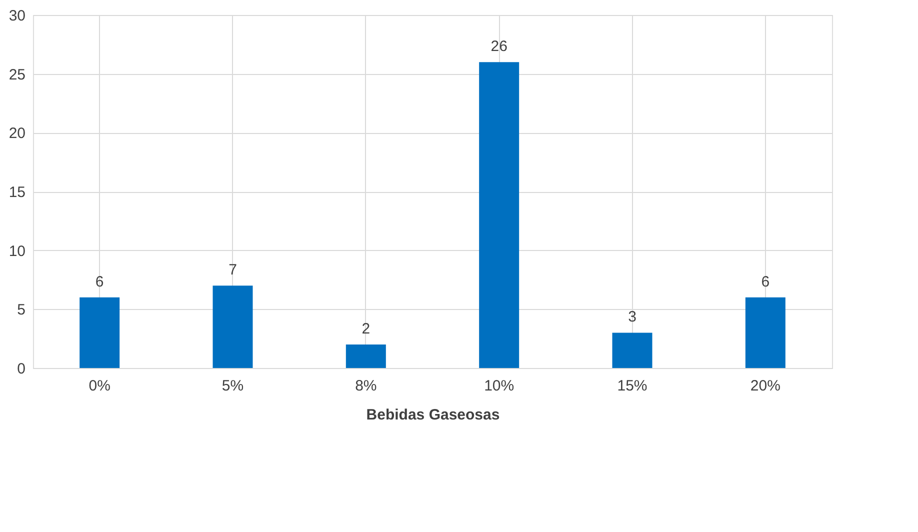 This screenshot has height=532, width=918. I want to click on x-tick-label: 10%, so click(499, 386).